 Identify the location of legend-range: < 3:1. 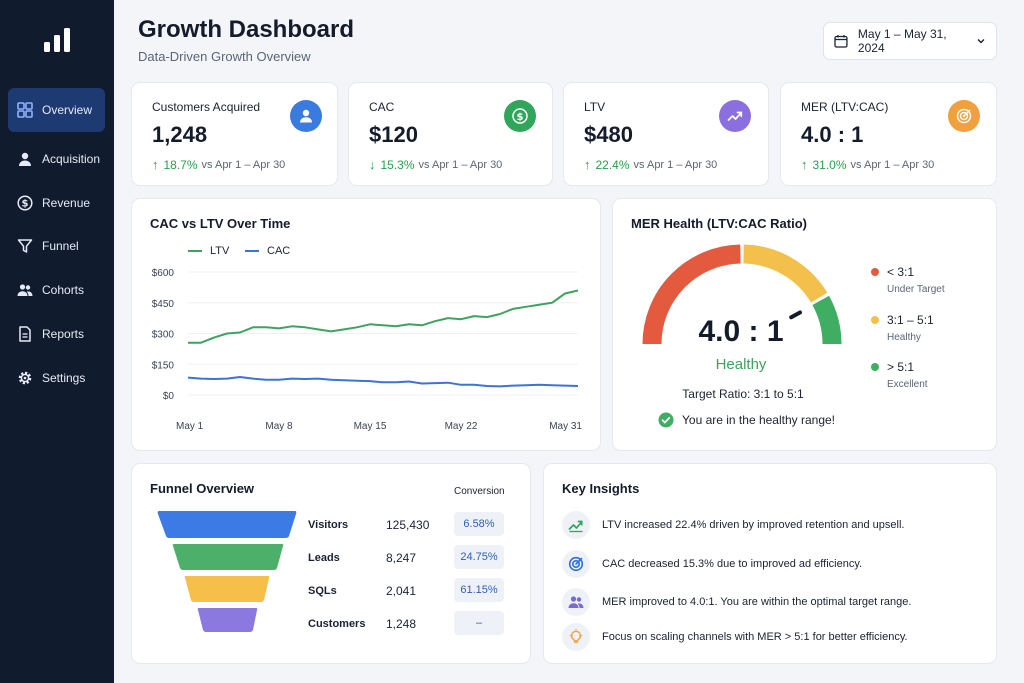
(901, 272).